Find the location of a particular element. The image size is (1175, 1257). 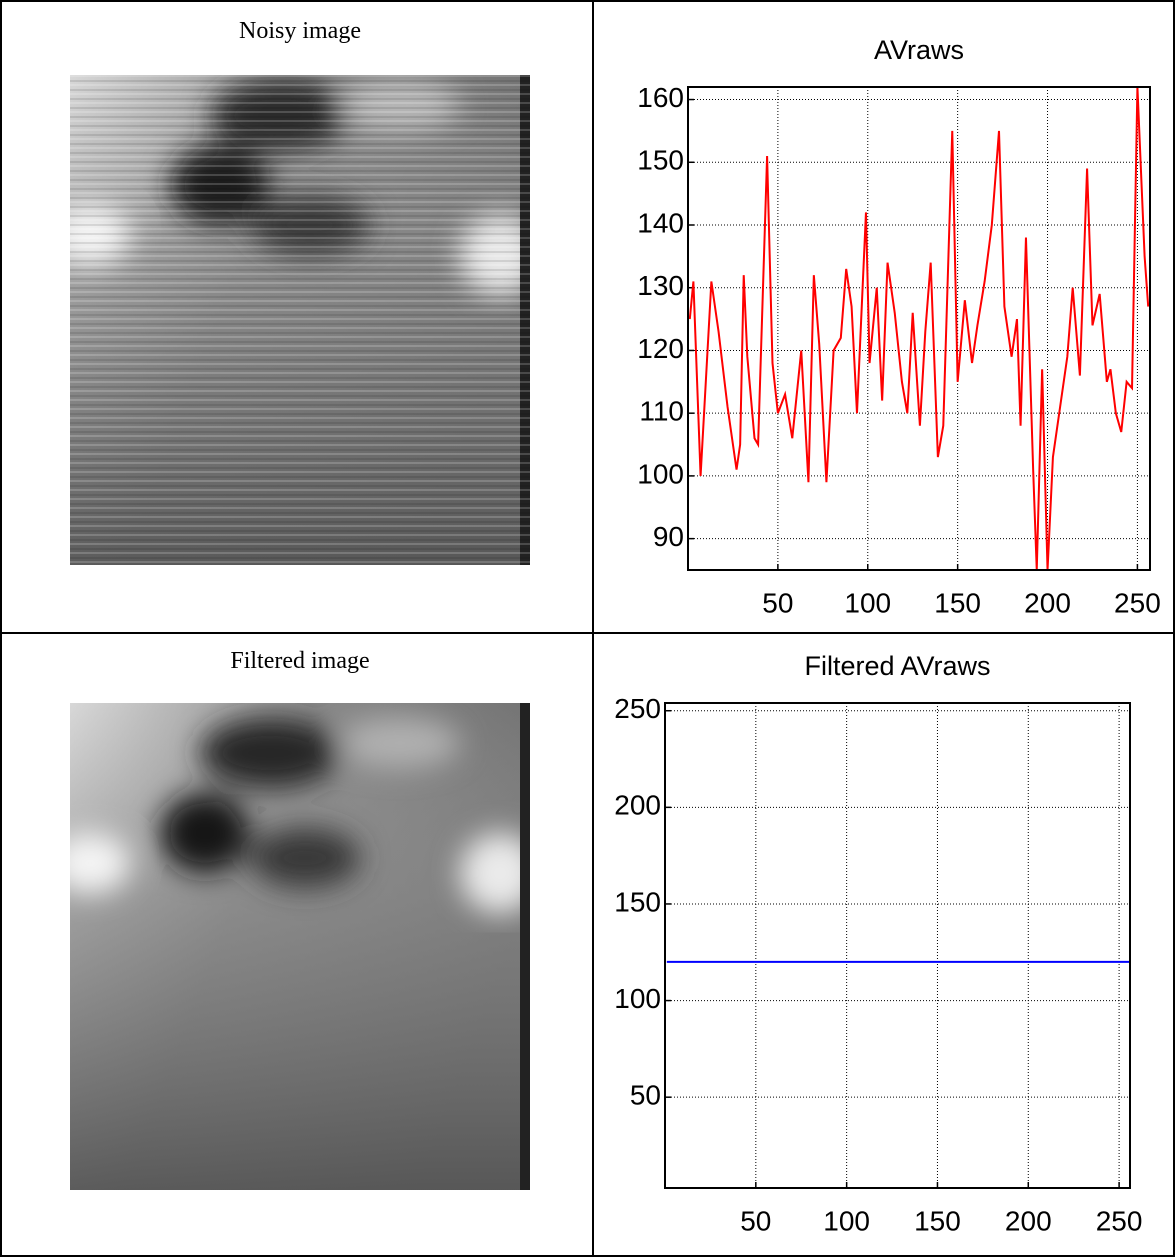

y-tick-label: 250 is located at coordinates (637, 708).